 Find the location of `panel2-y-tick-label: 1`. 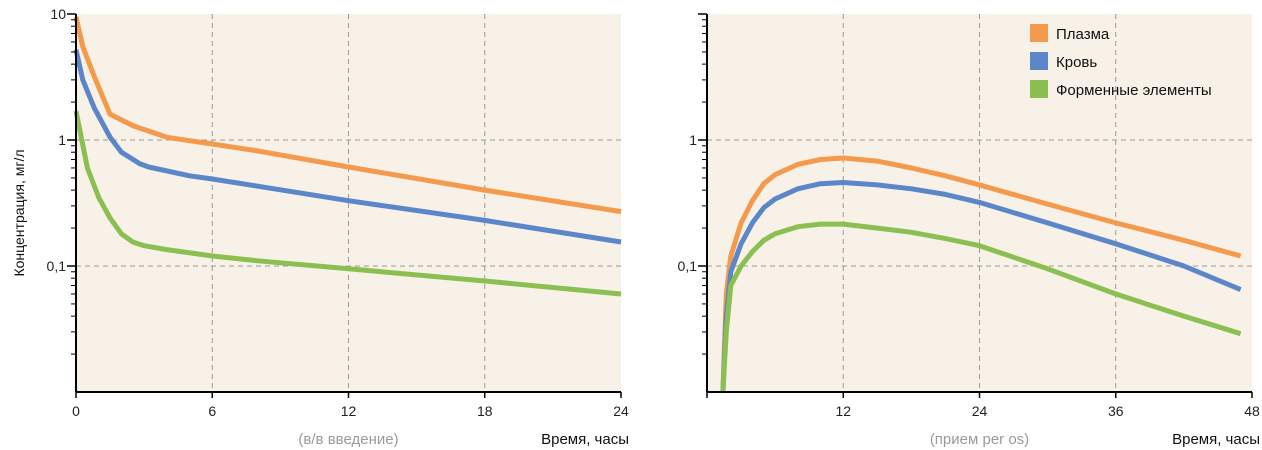

panel2-y-tick-label: 1 is located at coordinates (693, 140).